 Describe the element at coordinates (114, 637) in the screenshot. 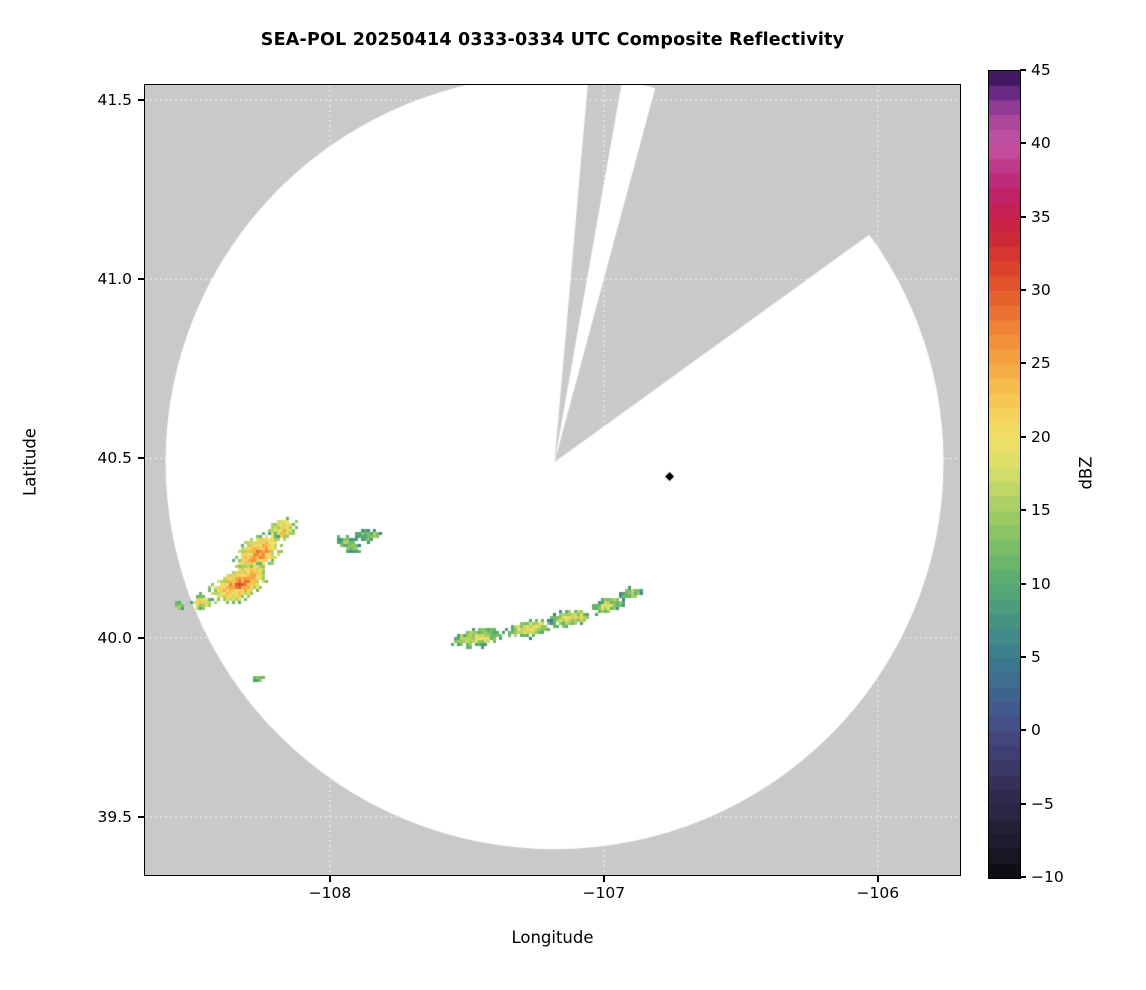

I see `y-tick-label: 40.0` at that location.